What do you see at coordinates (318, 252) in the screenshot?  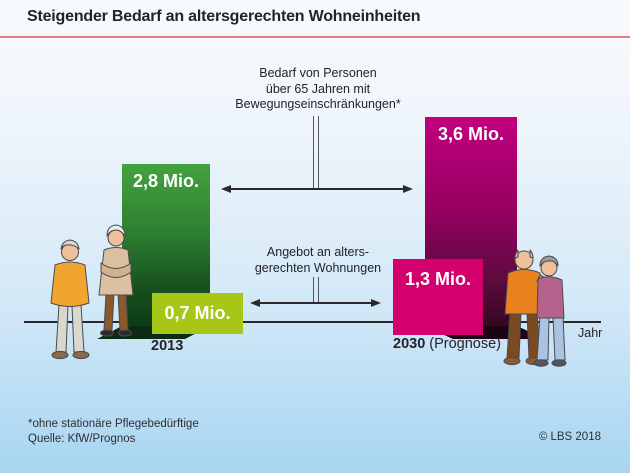 I see `annotation-angebot-line1: Angebot an alters-` at bounding box center [318, 252].